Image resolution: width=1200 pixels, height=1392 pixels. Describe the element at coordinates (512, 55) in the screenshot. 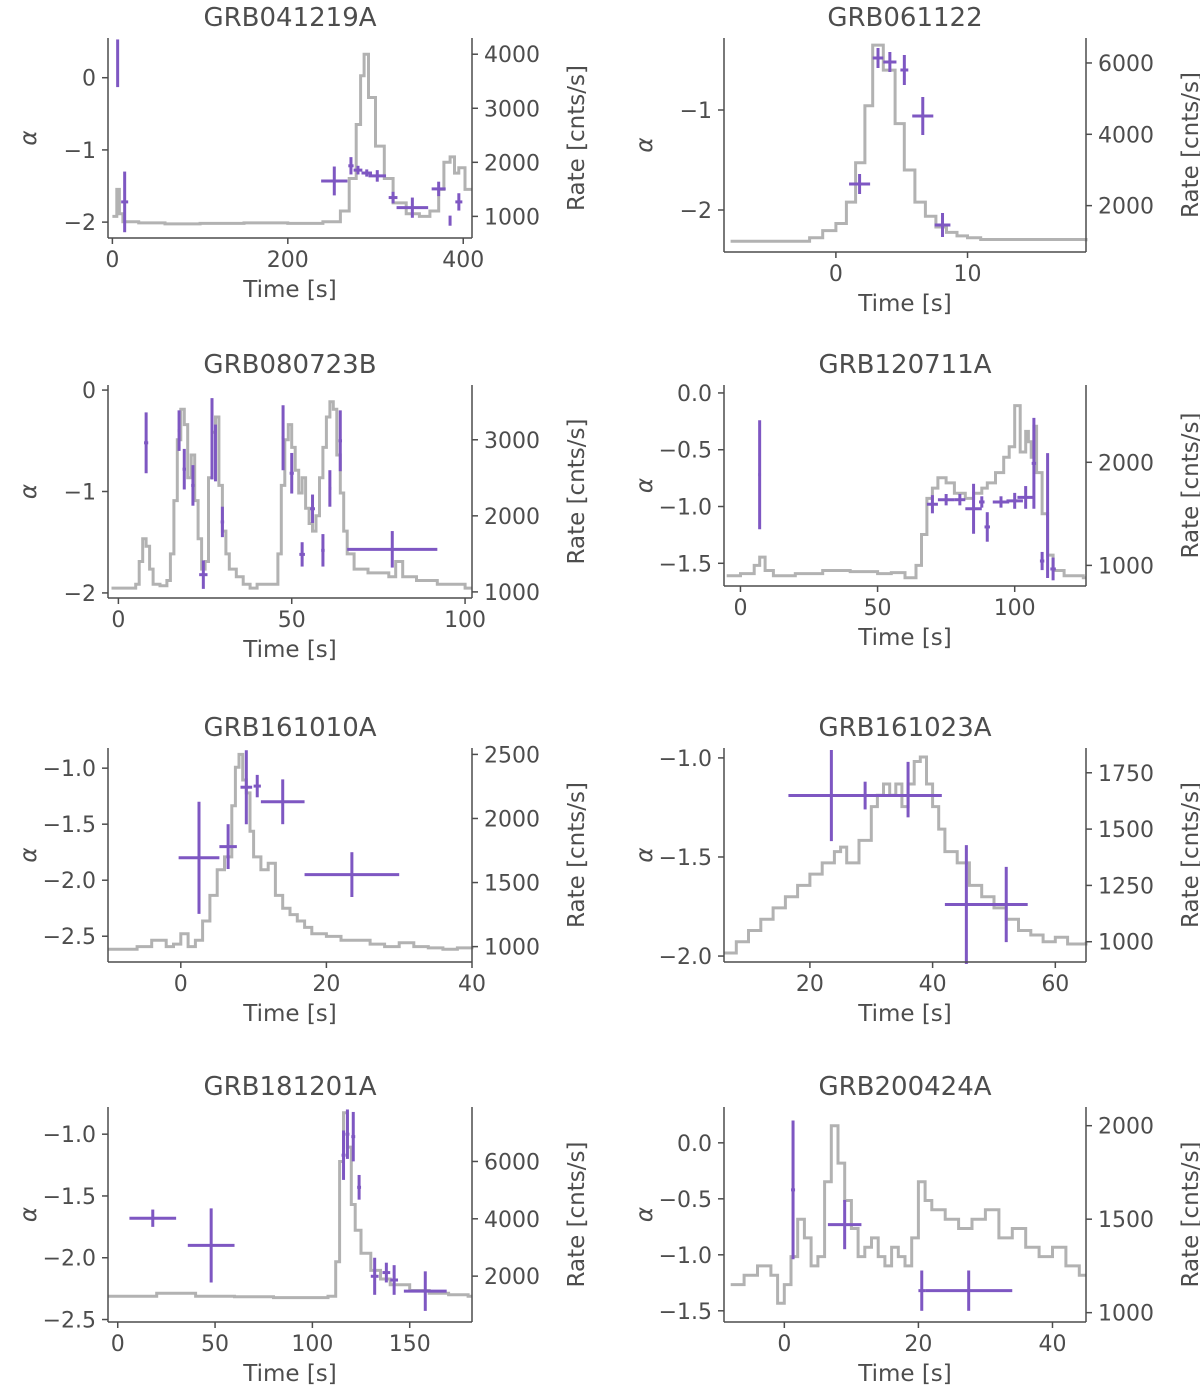

I see `y2-tick-label: 4000` at that location.